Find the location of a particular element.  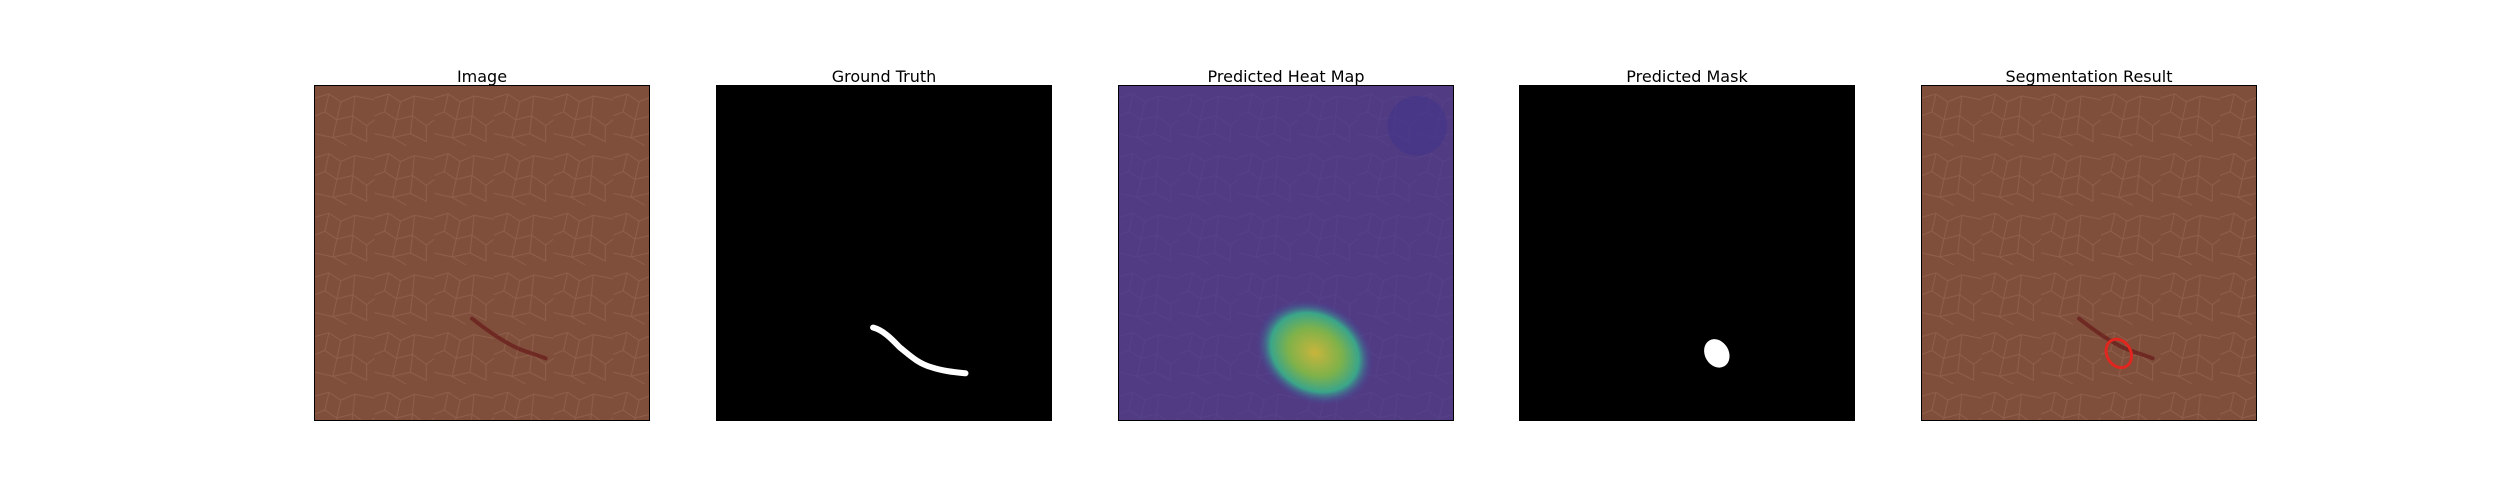

heat-hotspot is located at coordinates (1314, 352).